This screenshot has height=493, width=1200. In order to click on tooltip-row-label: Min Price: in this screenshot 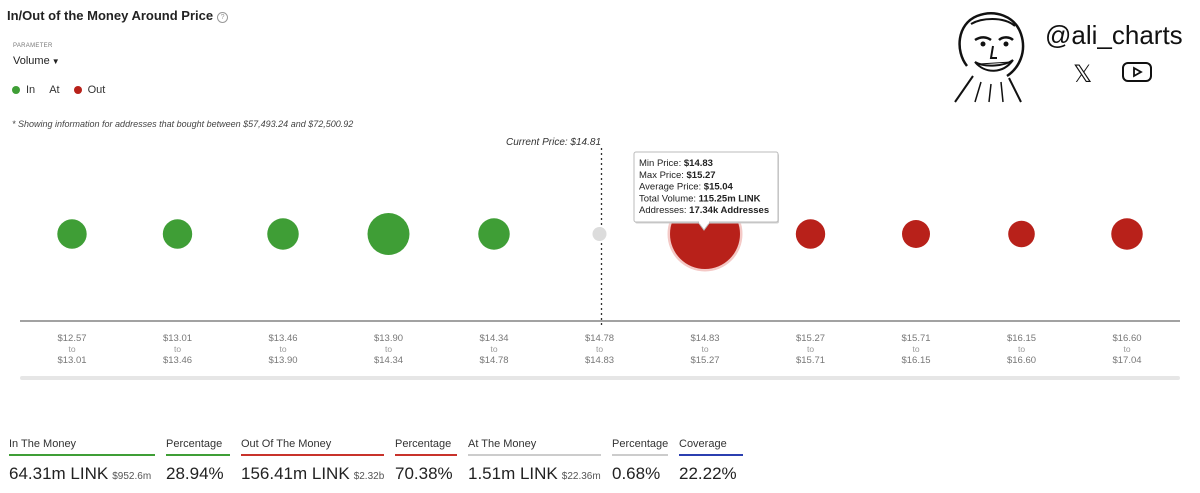, I will do `click(661, 163)`.